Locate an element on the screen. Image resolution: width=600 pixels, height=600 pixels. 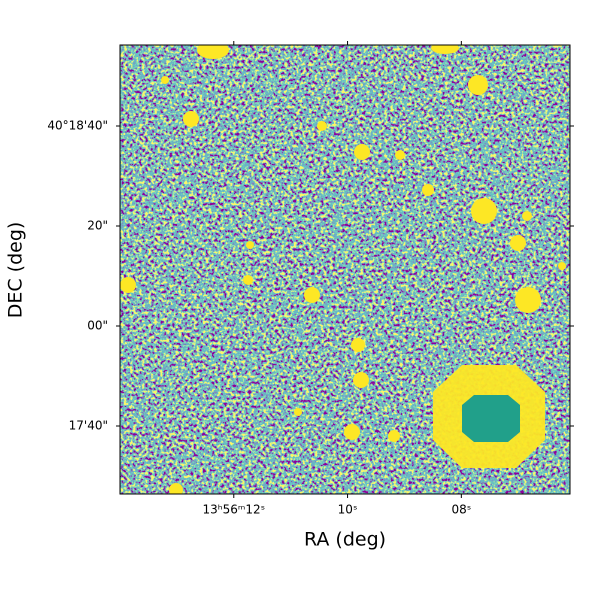
y-tick-label: 00" is located at coordinates (97, 326).